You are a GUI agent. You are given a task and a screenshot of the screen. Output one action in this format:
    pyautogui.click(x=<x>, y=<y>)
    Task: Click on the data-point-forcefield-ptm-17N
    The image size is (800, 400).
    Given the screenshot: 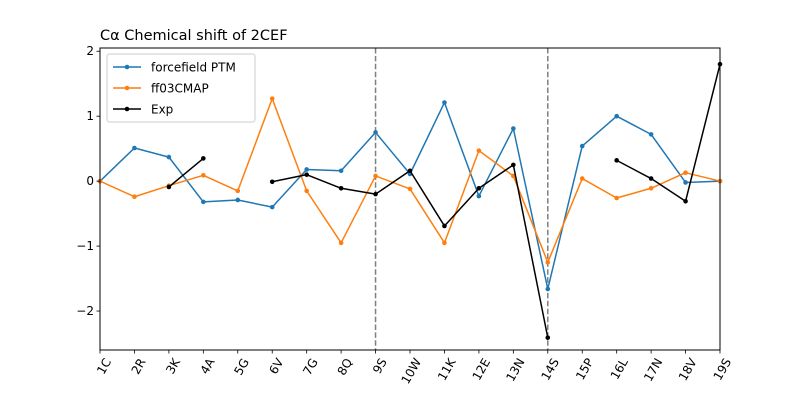 What is the action you would take?
    pyautogui.click(x=651, y=134)
    